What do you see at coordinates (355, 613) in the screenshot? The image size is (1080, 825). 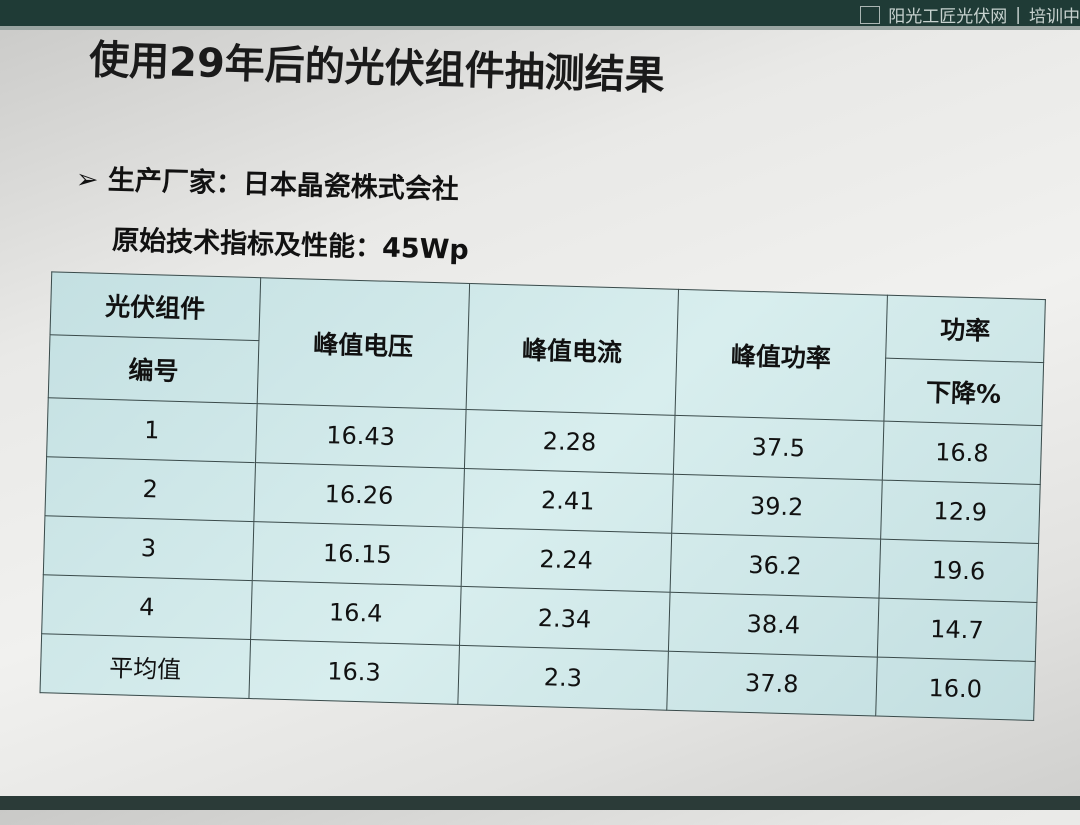 I see `cell-voltage: 16.4` at bounding box center [355, 613].